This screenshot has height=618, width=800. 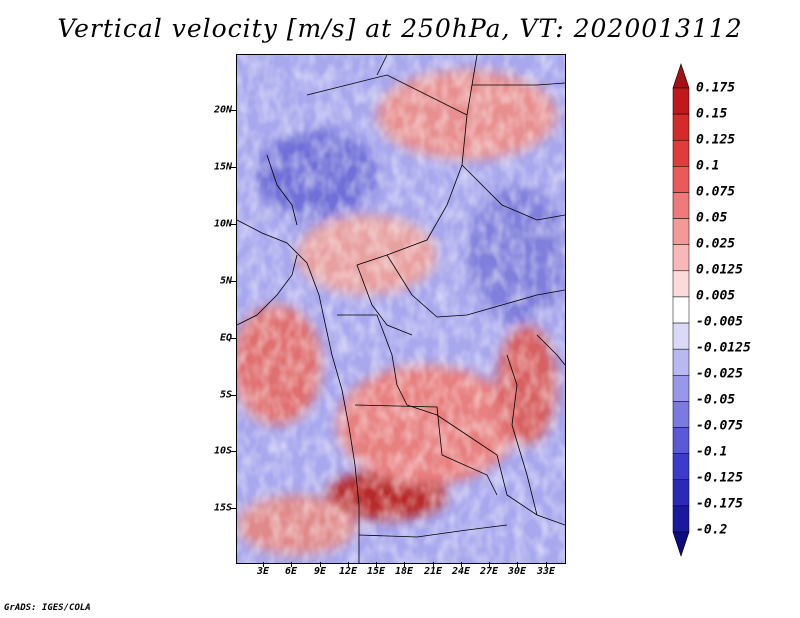 What do you see at coordinates (716, 296) in the screenshot?
I see `colorbar-label: 0.005` at bounding box center [716, 296].